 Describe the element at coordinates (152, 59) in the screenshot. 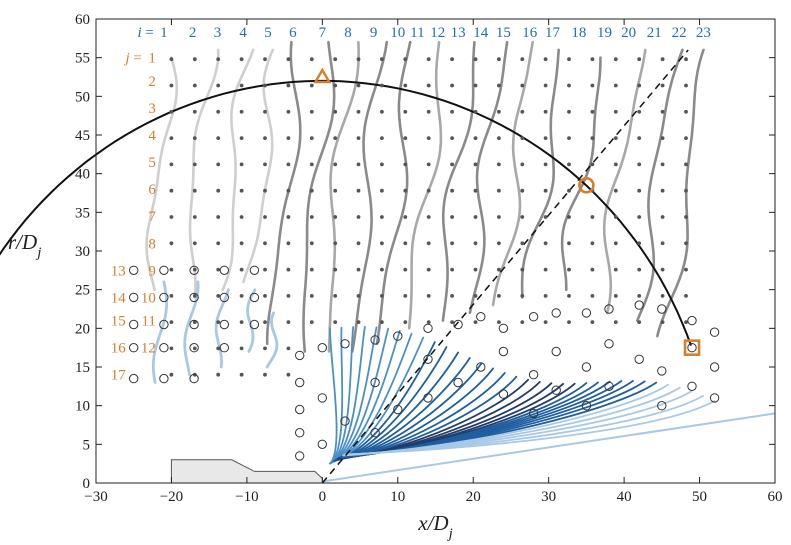

I see `j-index-label: 1` at that location.